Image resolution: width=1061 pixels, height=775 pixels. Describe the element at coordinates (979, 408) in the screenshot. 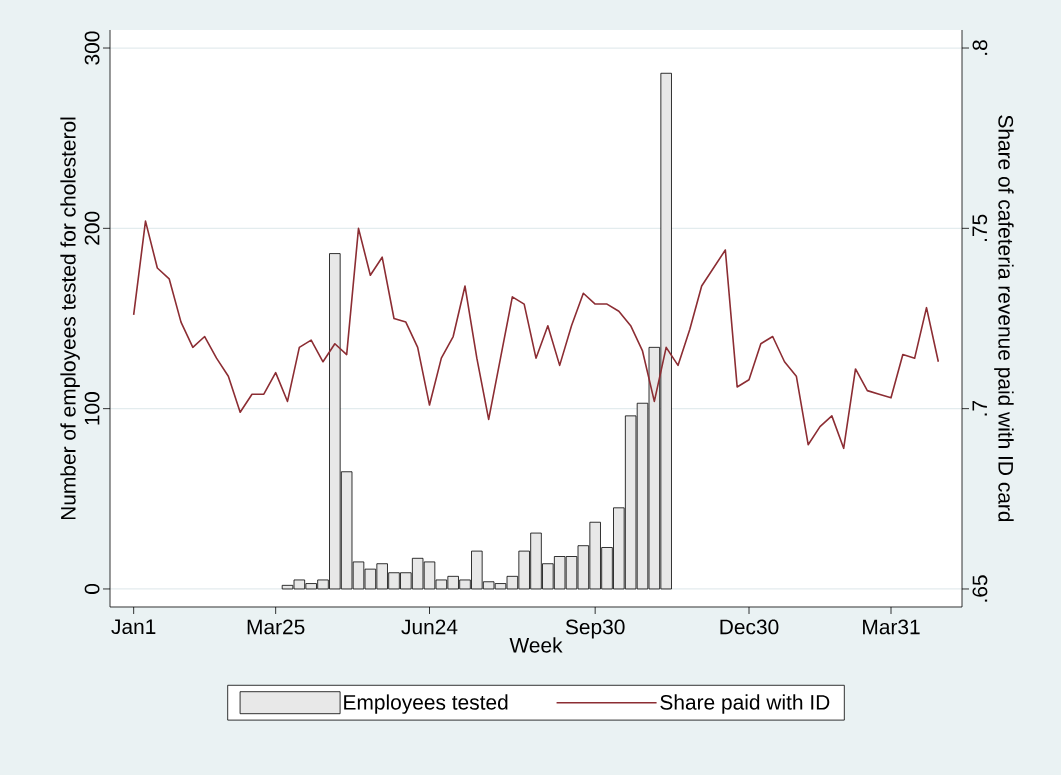

I see `y2-tick-label: .7` at that location.